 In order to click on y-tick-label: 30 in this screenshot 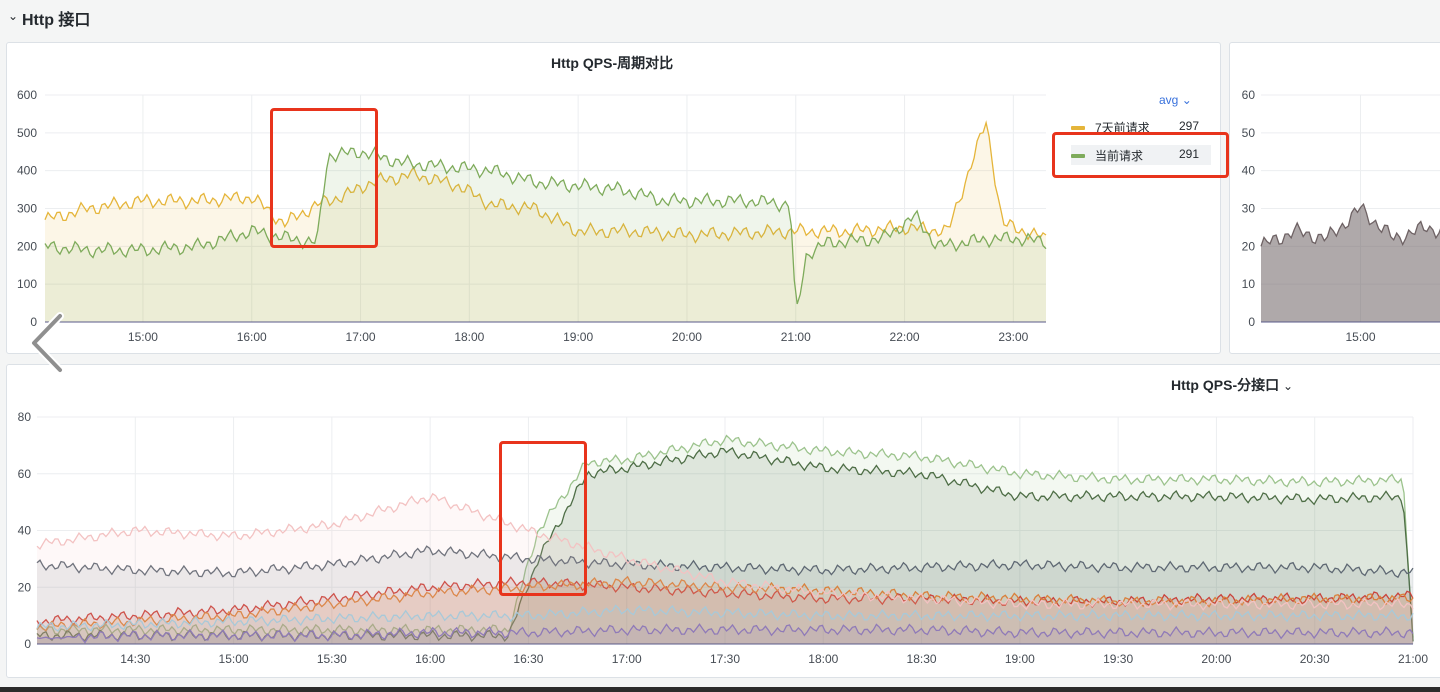, I will do `click(1249, 209)`.